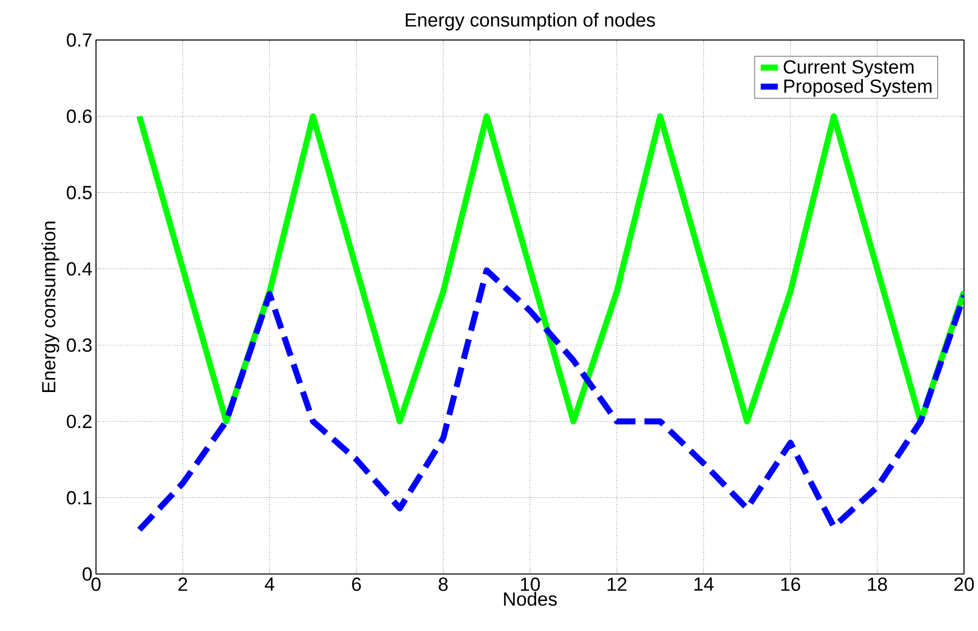 The height and width of the screenshot is (631, 978). What do you see at coordinates (183, 584) in the screenshot?
I see `x-tick-label: 2` at bounding box center [183, 584].